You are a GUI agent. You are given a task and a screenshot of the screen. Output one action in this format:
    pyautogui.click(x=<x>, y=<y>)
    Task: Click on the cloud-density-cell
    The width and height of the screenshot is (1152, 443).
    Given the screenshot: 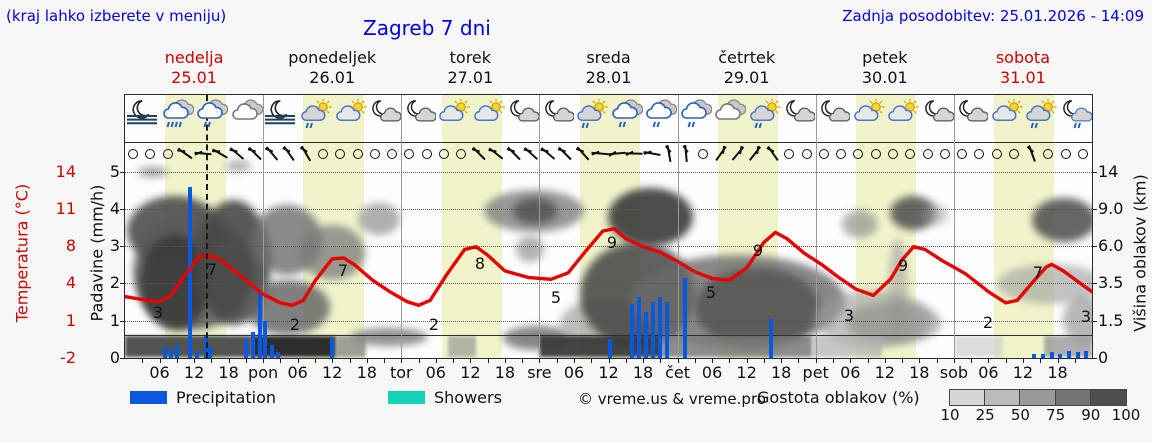 What is the action you would take?
    pyautogui.click(x=1073, y=397)
    